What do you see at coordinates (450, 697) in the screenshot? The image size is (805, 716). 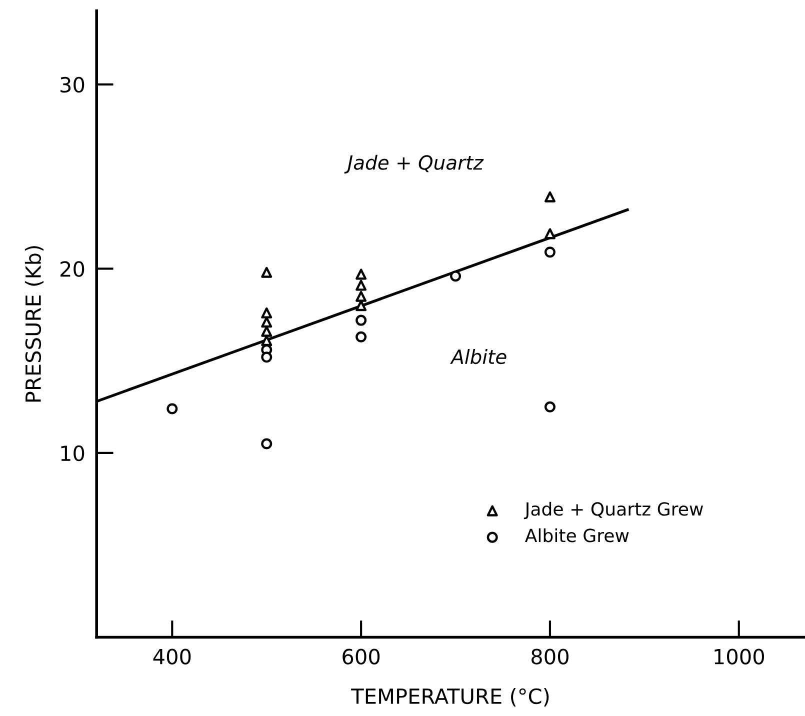 I see `x-axis-title: TEMPERATURE (°C)` at bounding box center [450, 697].